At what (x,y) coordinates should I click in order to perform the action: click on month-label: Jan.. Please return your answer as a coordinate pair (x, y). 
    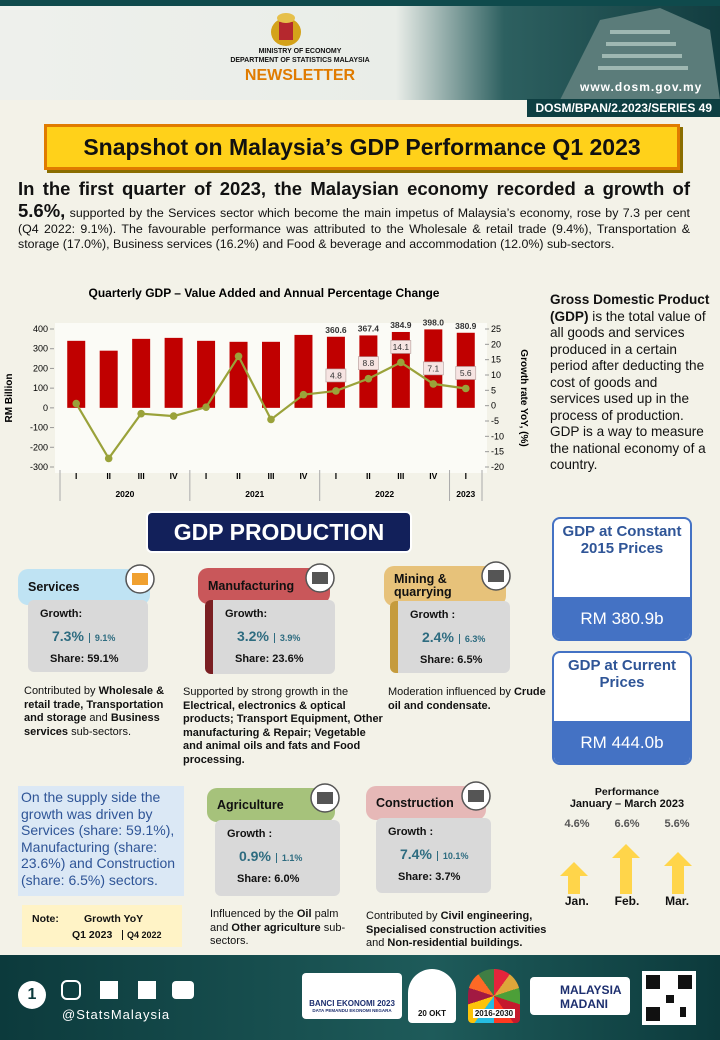
    Looking at the image, I should click on (576, 901).